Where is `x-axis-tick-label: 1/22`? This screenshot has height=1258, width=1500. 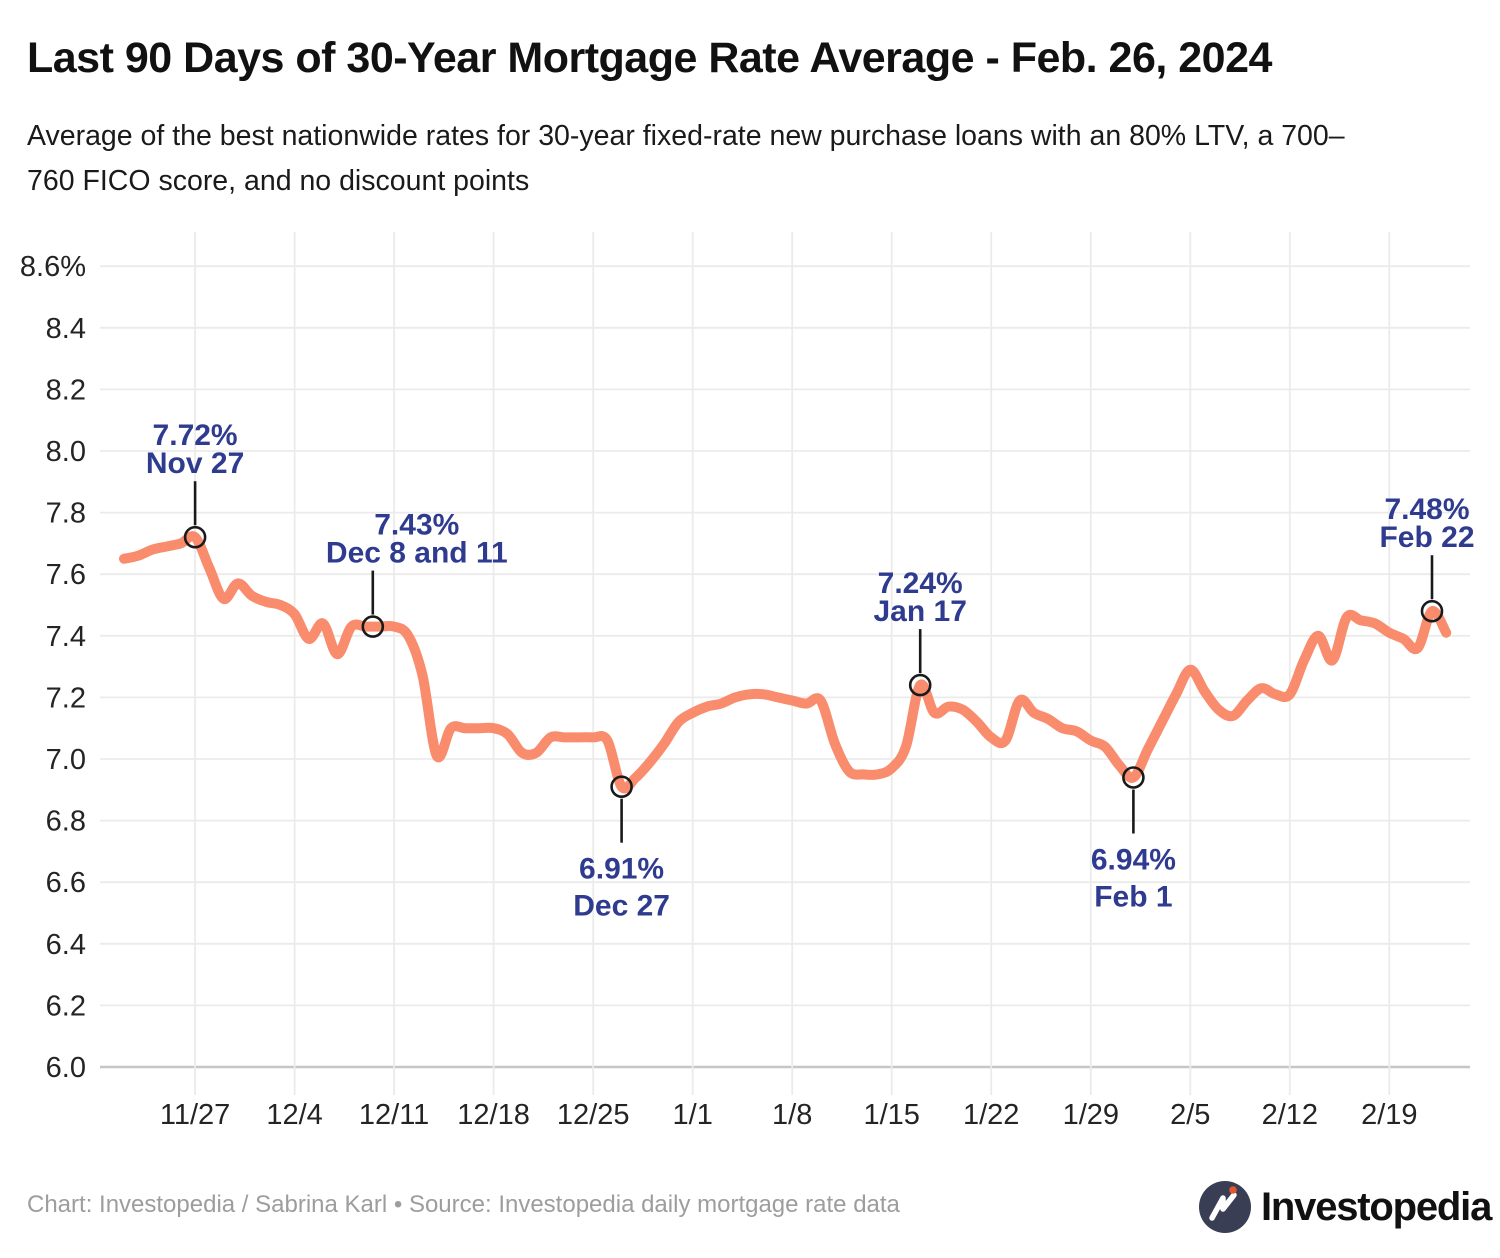
x-axis-tick-label: 1/22 is located at coordinates (991, 1115).